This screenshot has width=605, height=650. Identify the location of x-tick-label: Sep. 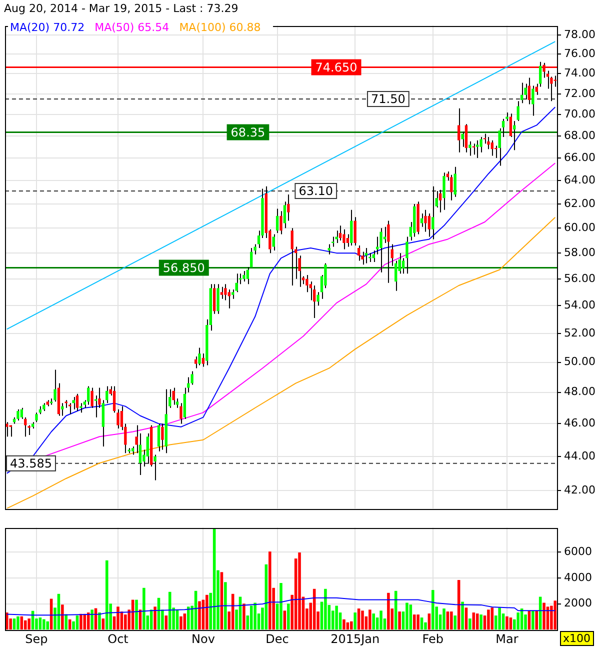
(36, 639).